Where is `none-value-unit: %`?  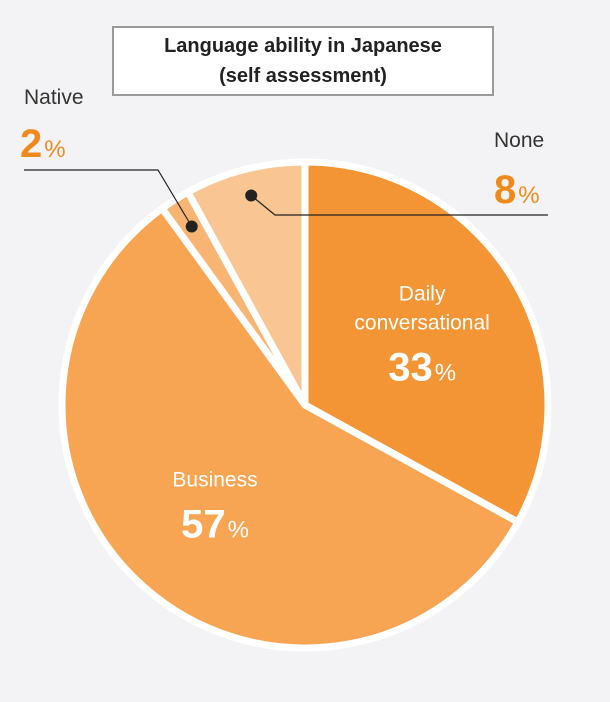 none-value-unit: % is located at coordinates (529, 195).